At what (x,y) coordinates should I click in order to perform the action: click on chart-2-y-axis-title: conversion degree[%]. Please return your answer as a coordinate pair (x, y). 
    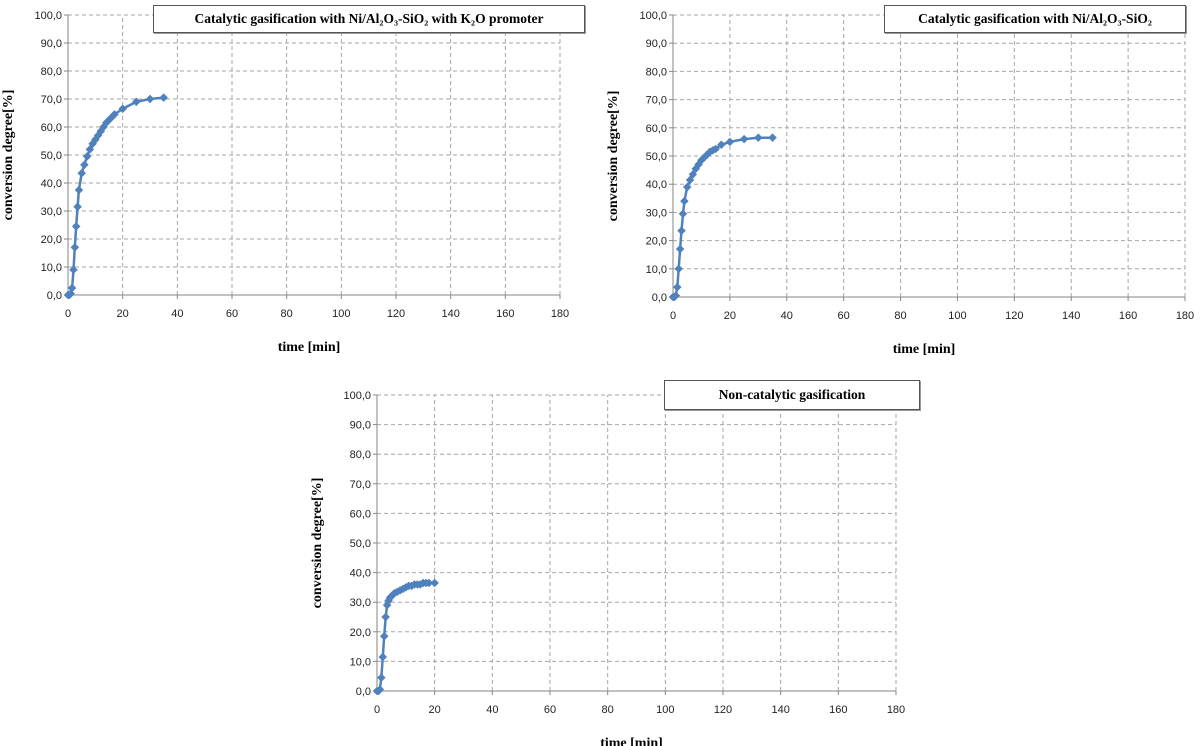
    Looking at the image, I should click on (613, 156).